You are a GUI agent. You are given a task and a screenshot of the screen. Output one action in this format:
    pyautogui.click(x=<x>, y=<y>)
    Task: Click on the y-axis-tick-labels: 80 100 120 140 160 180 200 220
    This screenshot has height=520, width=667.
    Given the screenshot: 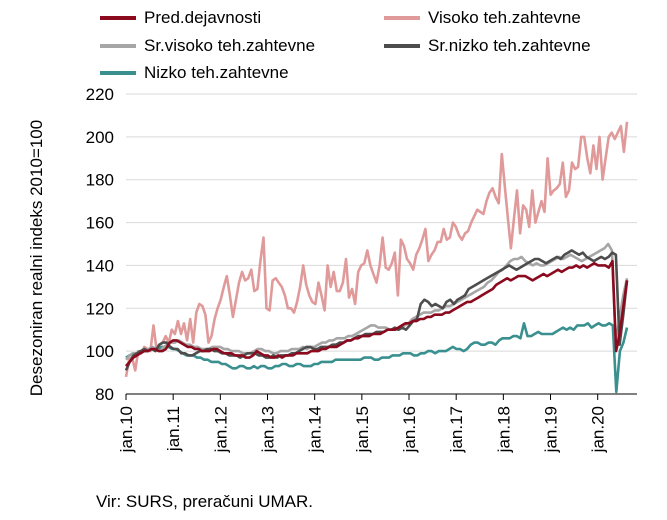 What is the action you would take?
    pyautogui.click(x=100, y=244)
    